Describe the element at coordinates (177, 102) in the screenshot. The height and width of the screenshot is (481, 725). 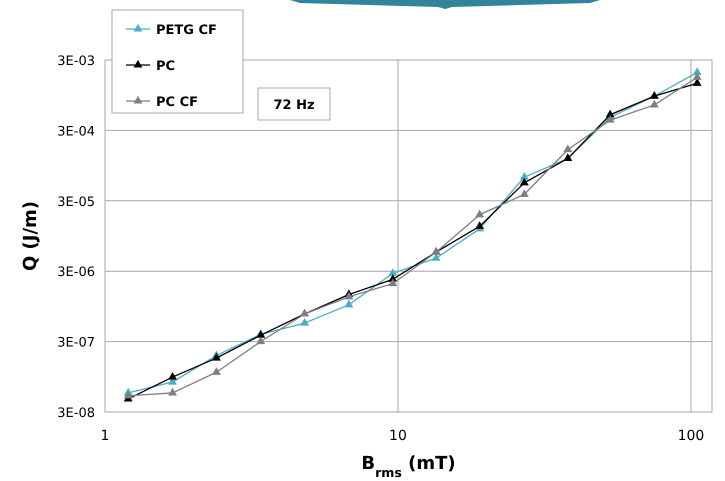
I see `legend-label: PC CF` at that location.